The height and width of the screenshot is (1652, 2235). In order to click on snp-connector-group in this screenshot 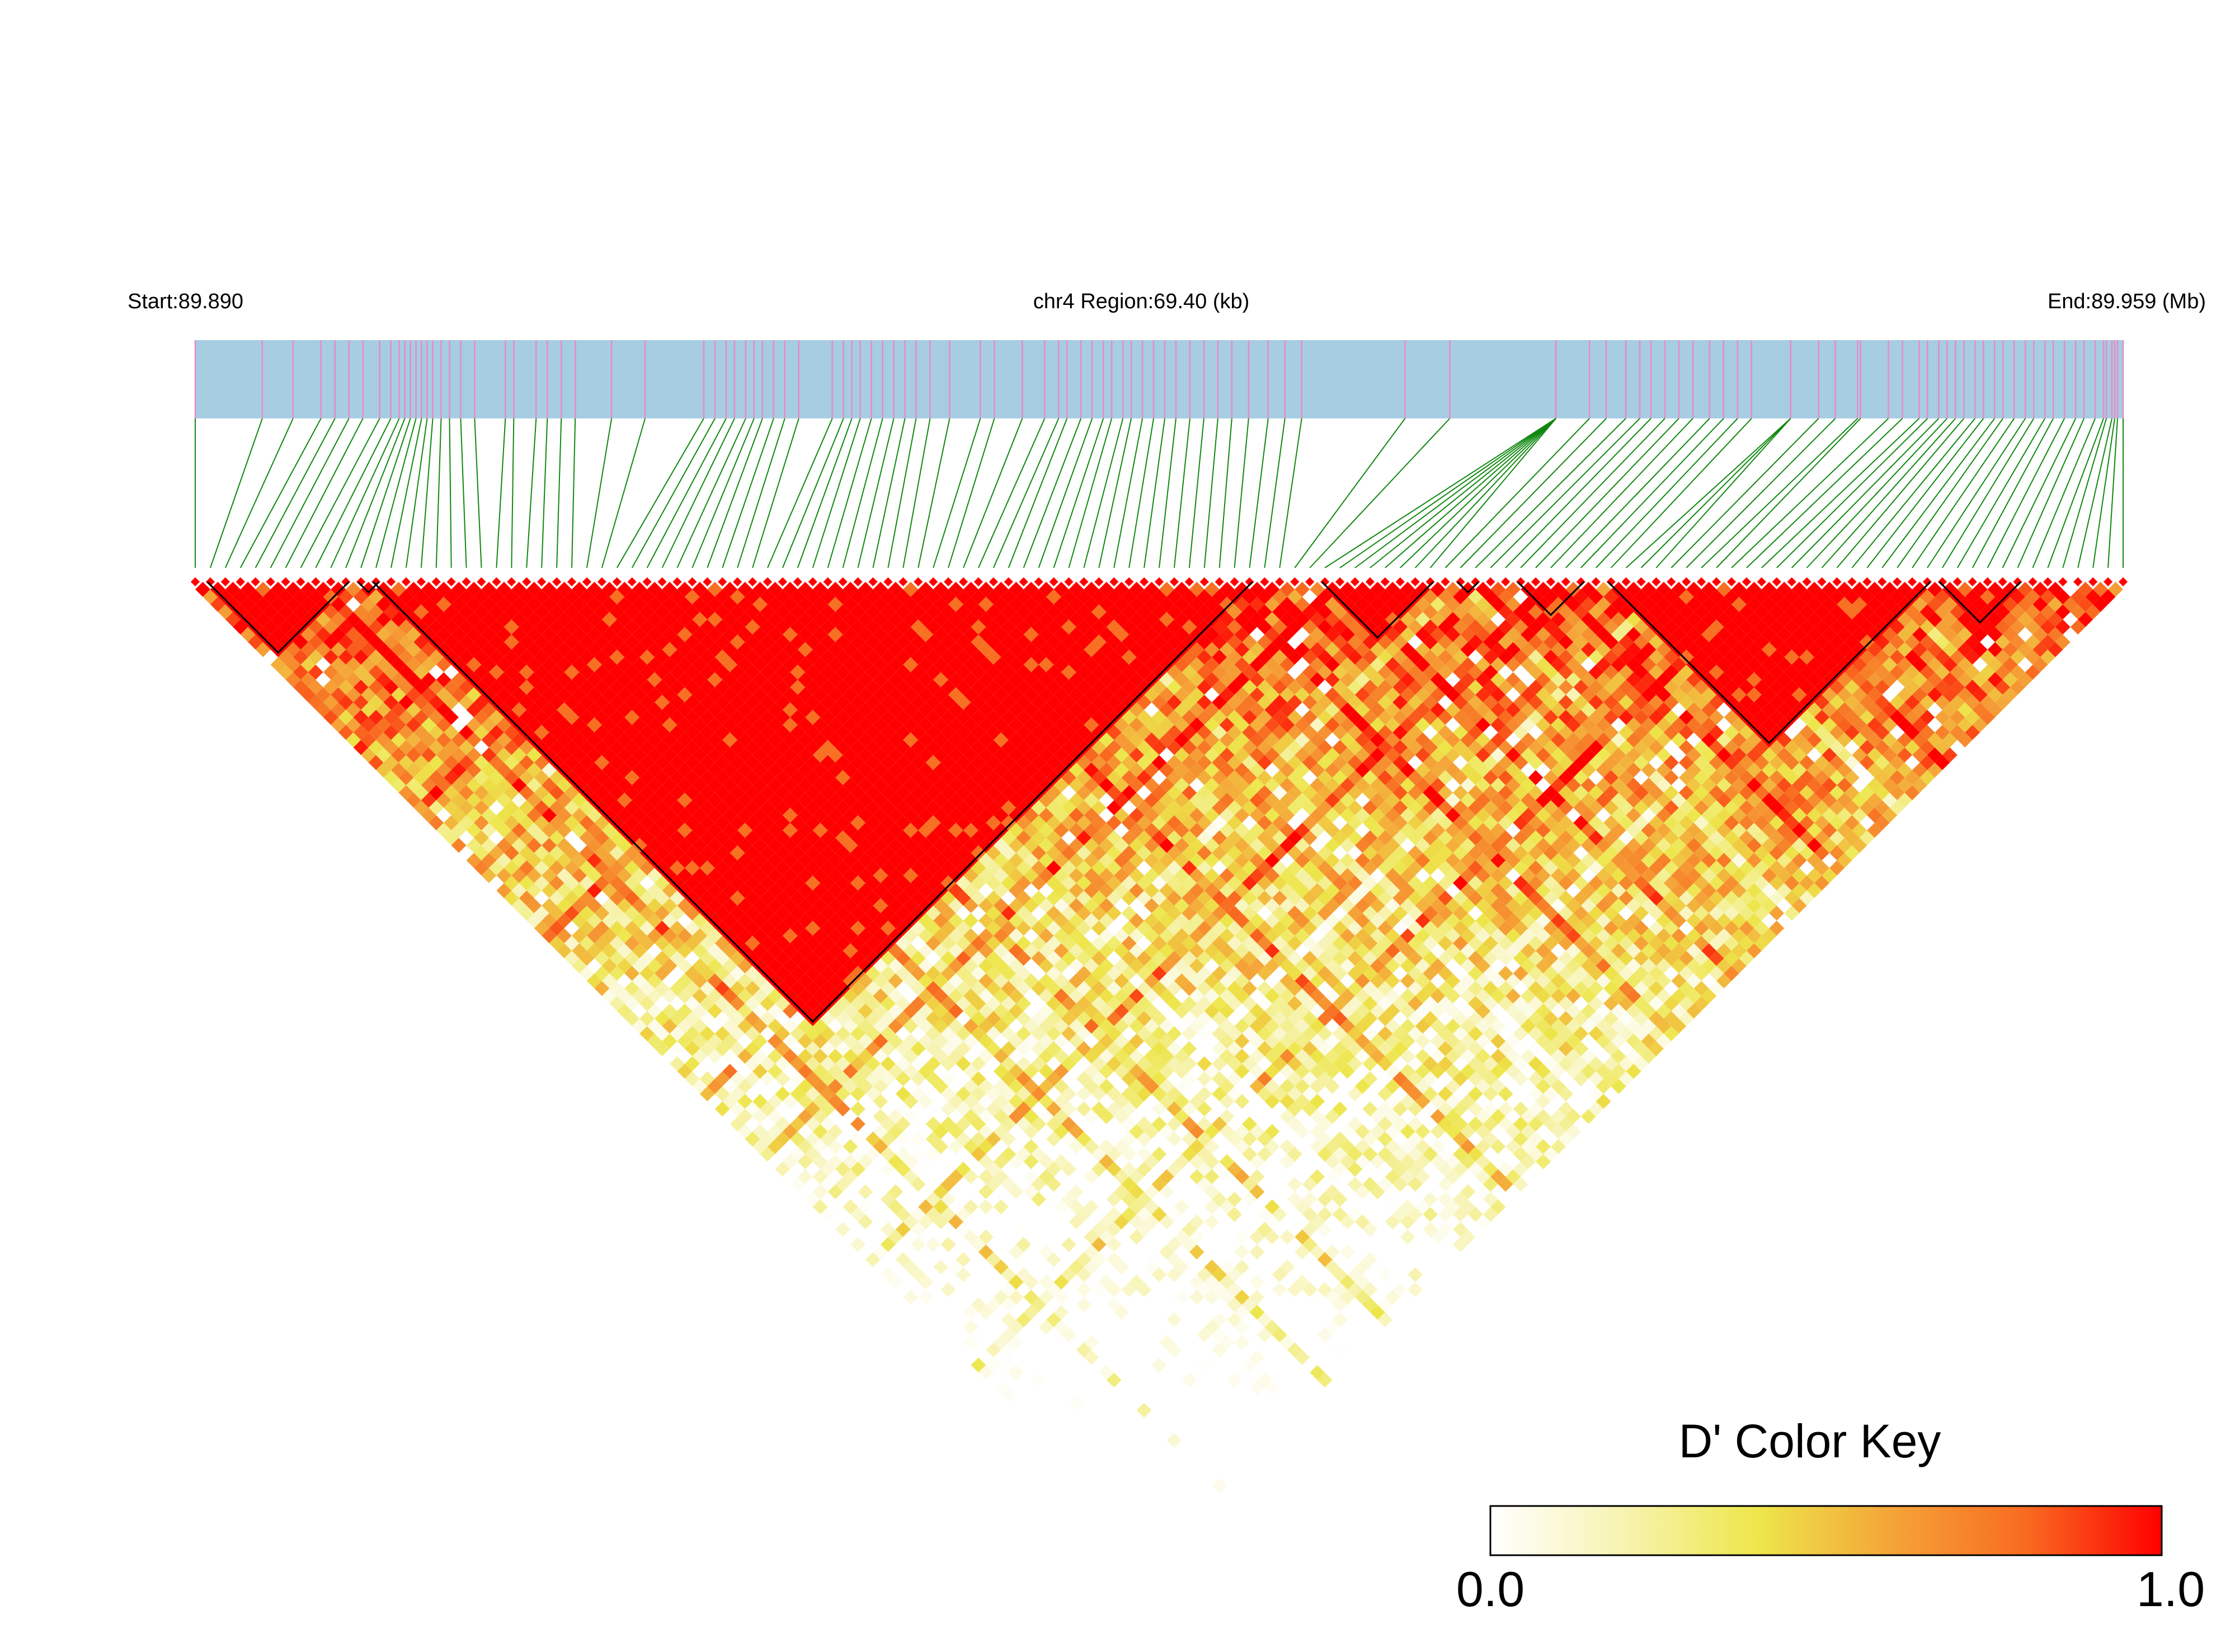, I will do `click(1159, 493)`.